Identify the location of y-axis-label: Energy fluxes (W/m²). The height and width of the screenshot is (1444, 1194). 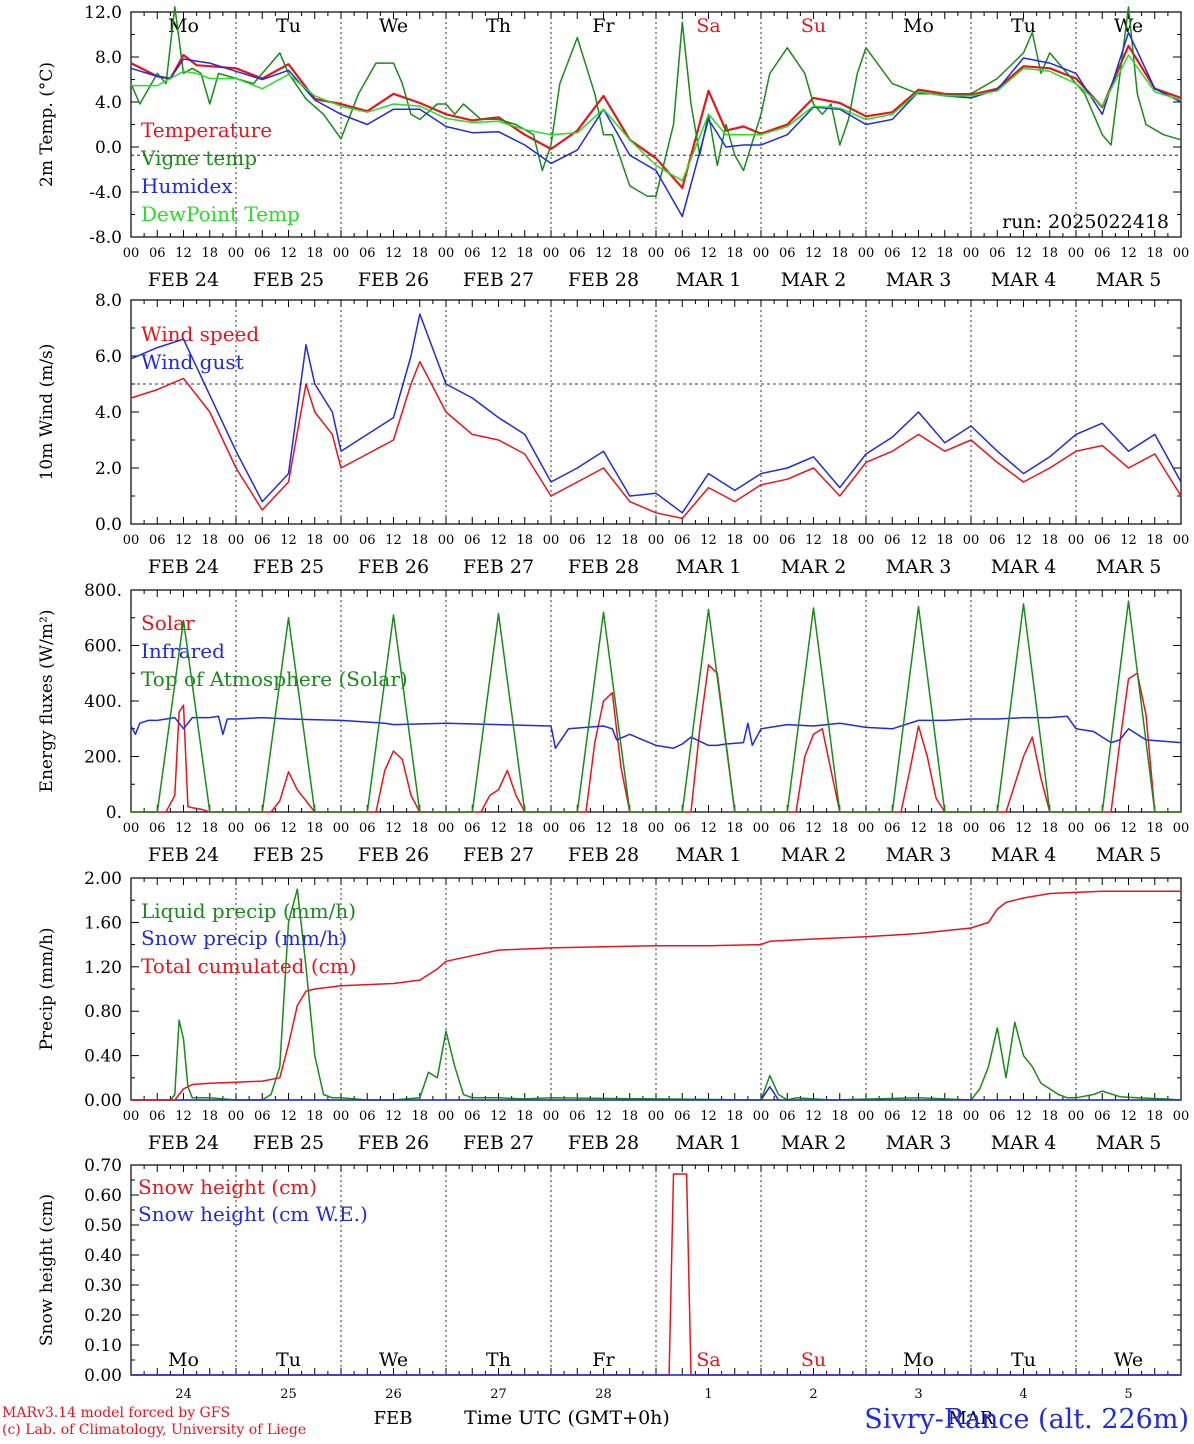
(47, 701).